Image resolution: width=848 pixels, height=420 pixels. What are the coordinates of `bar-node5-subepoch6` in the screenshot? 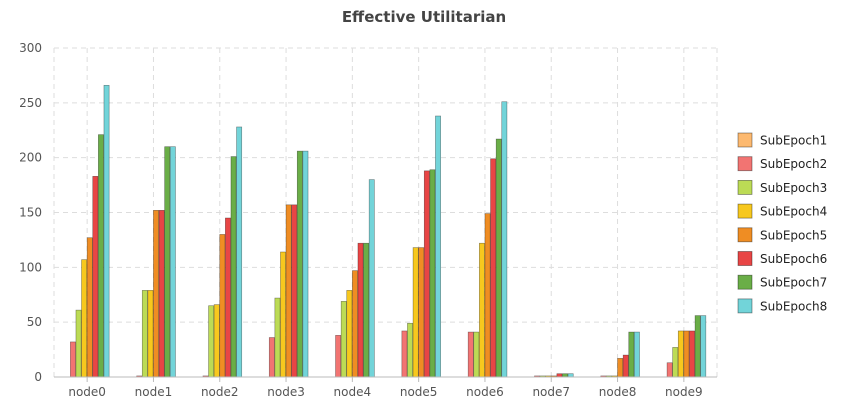 It's located at (426, 274).